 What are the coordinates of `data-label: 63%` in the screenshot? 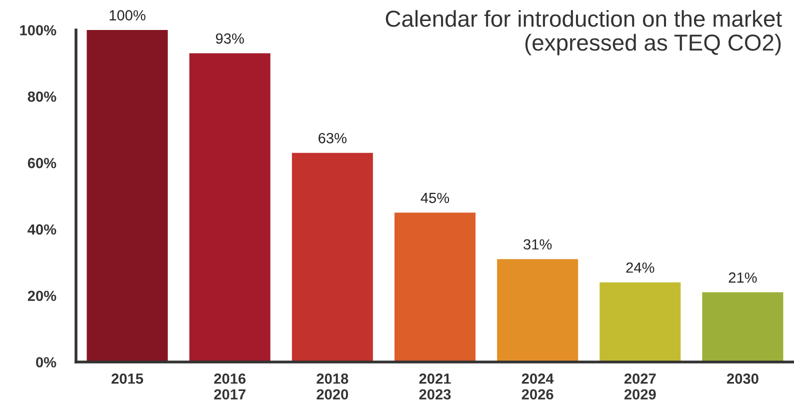 It's located at (332, 138).